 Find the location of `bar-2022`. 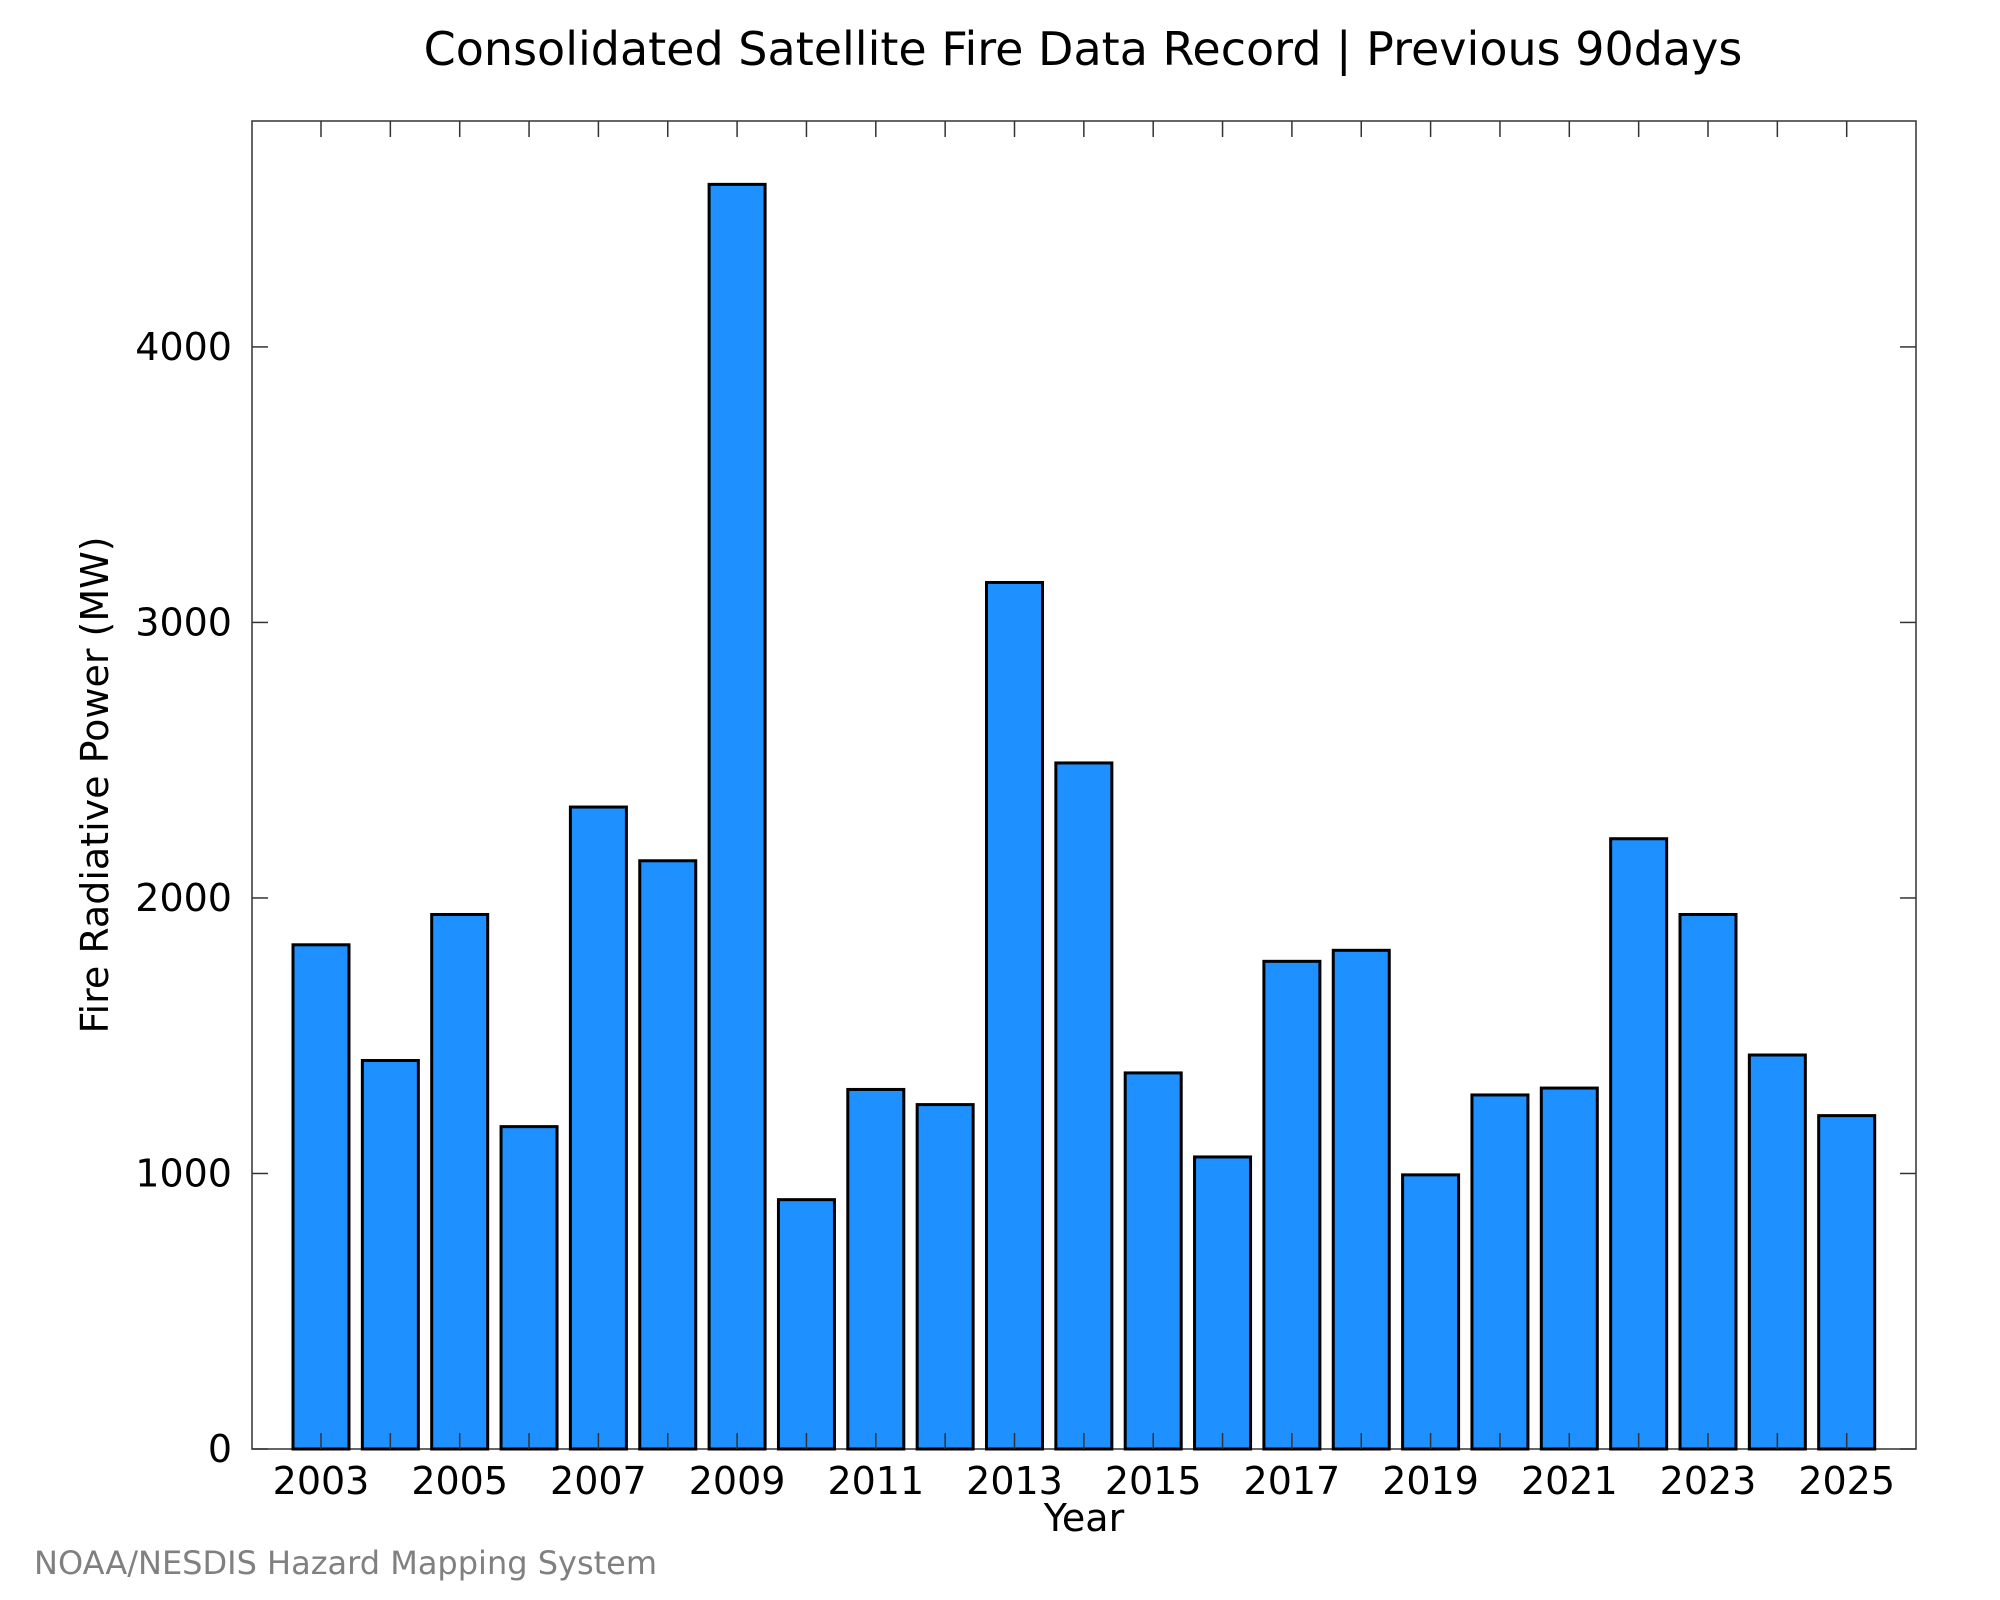

bar-2022 is located at coordinates (1639, 1144).